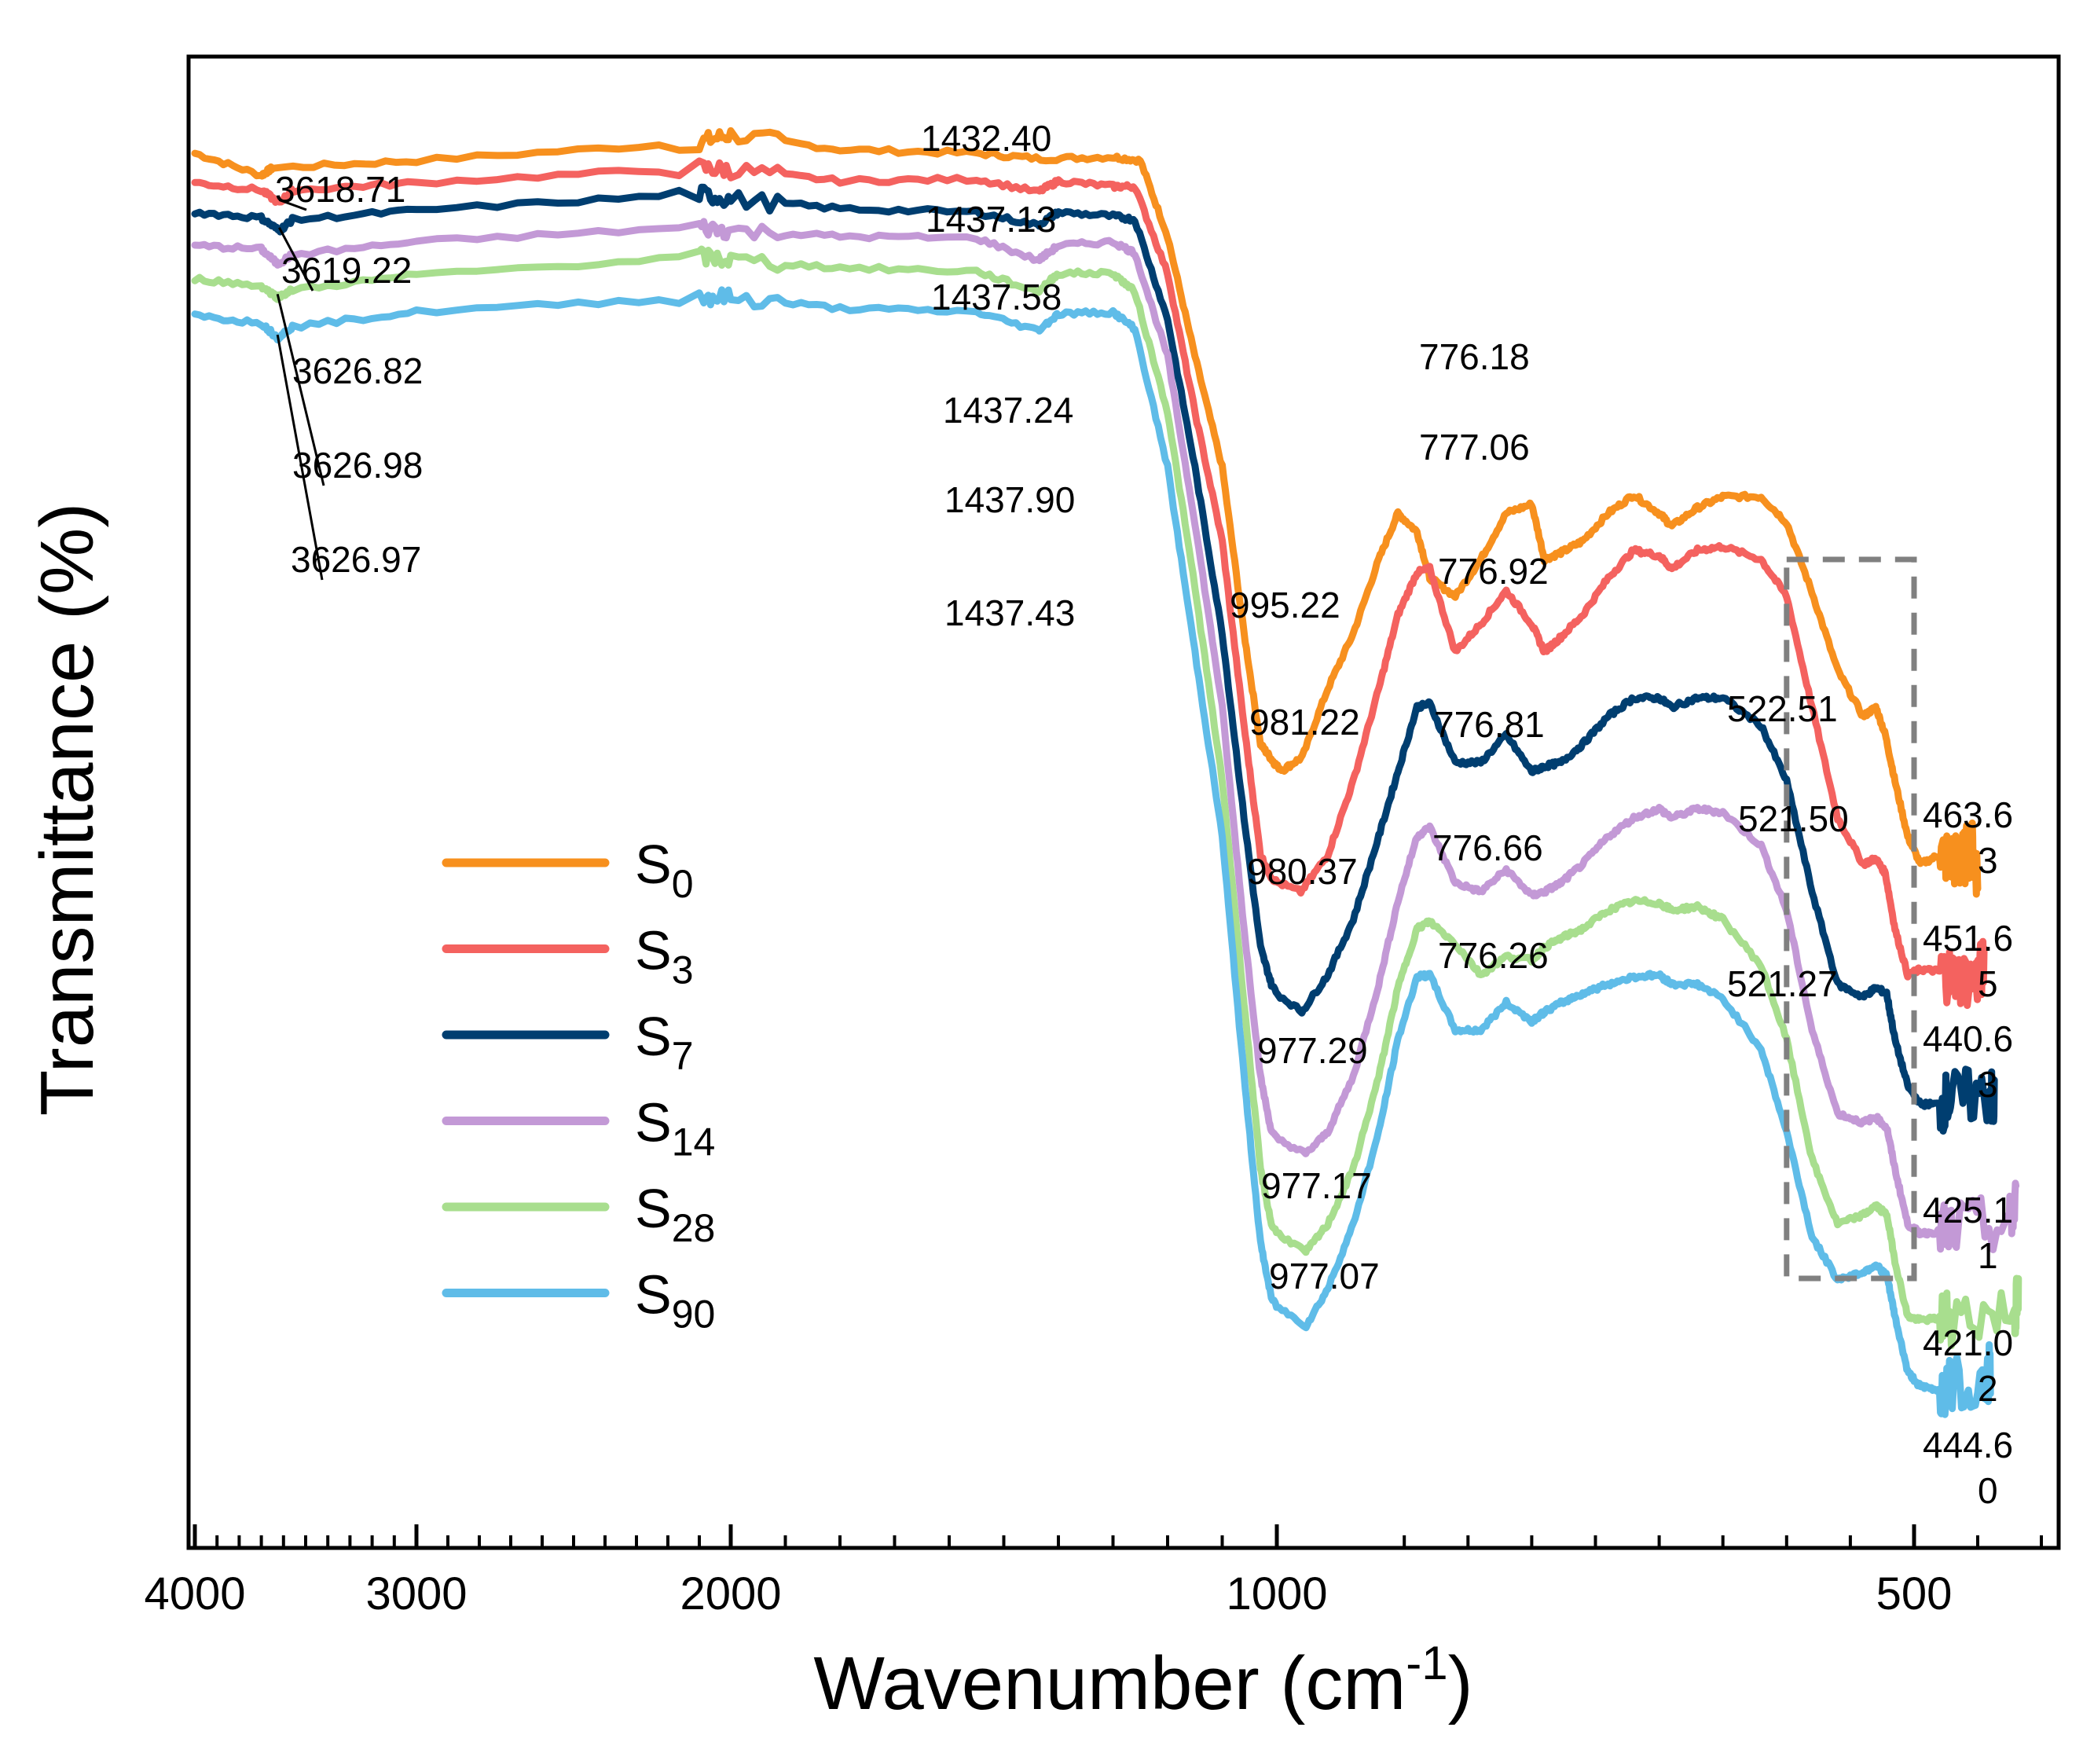 This screenshot has width=2083, height=1764. Describe the element at coordinates (996, 297) in the screenshot. I see `peak-label: 1437.58` at that location.